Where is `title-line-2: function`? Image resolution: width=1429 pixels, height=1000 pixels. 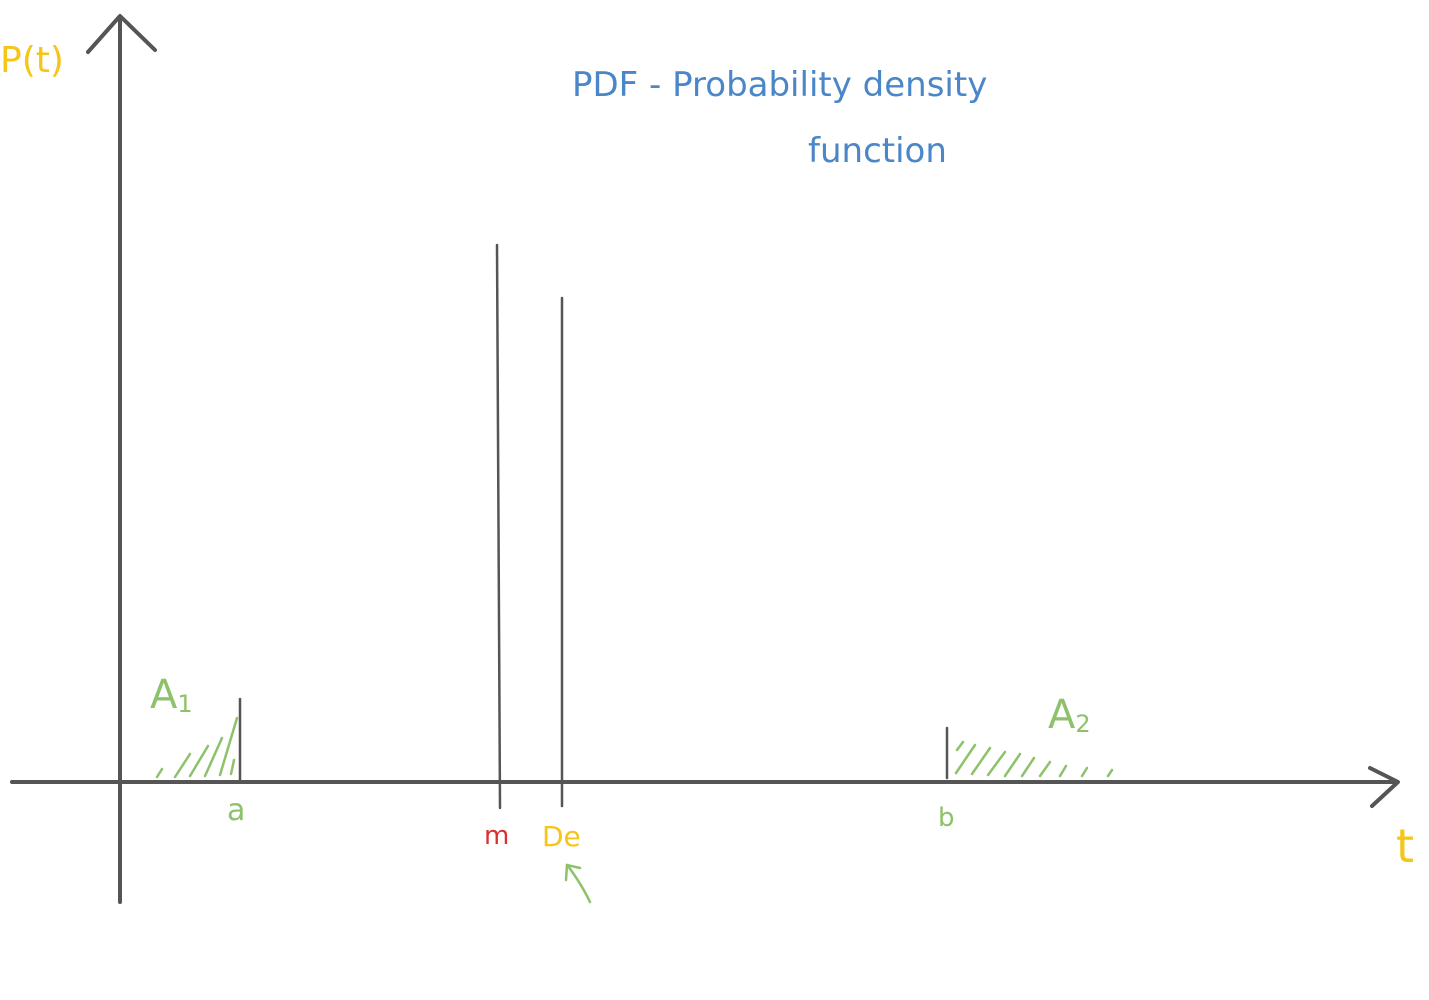 title-line-2: function is located at coordinates (877, 151).